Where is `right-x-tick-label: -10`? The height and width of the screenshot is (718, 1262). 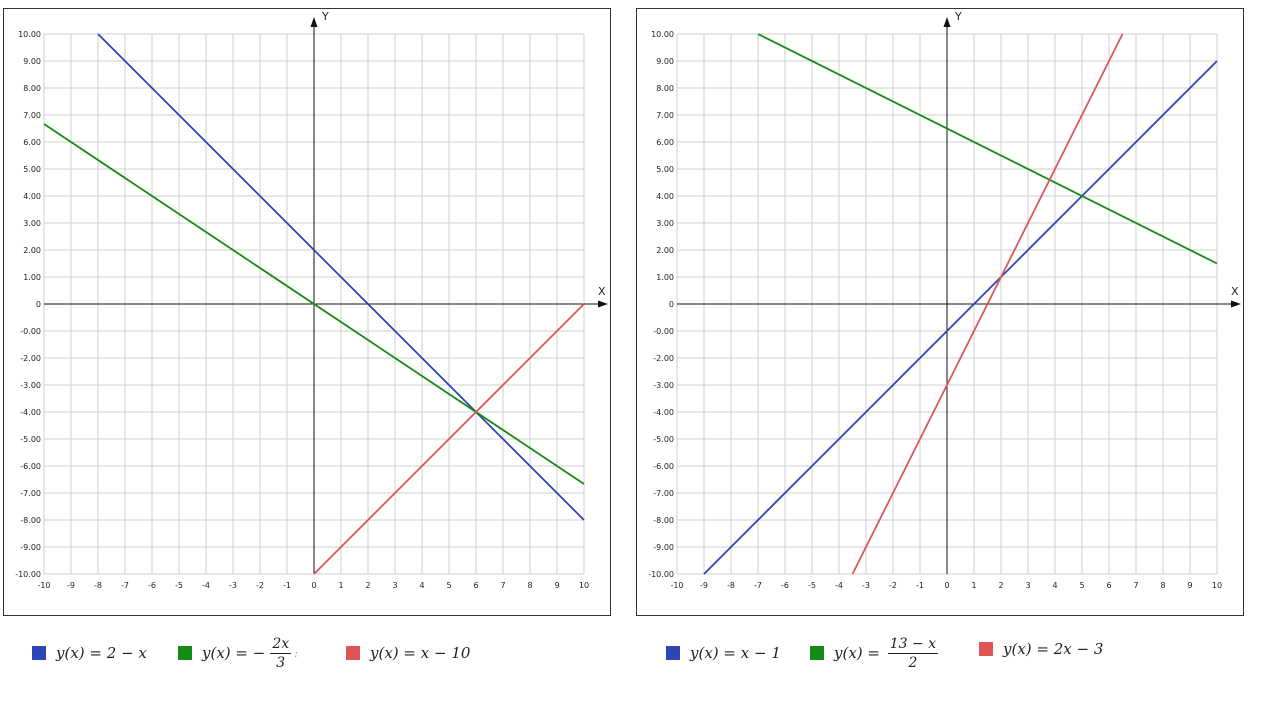 right-x-tick-label: -10 is located at coordinates (676, 585).